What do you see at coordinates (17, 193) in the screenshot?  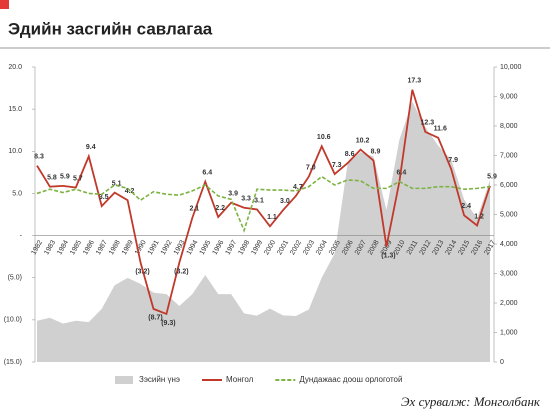 I see `y-tick-label: 5.0` at bounding box center [17, 193].